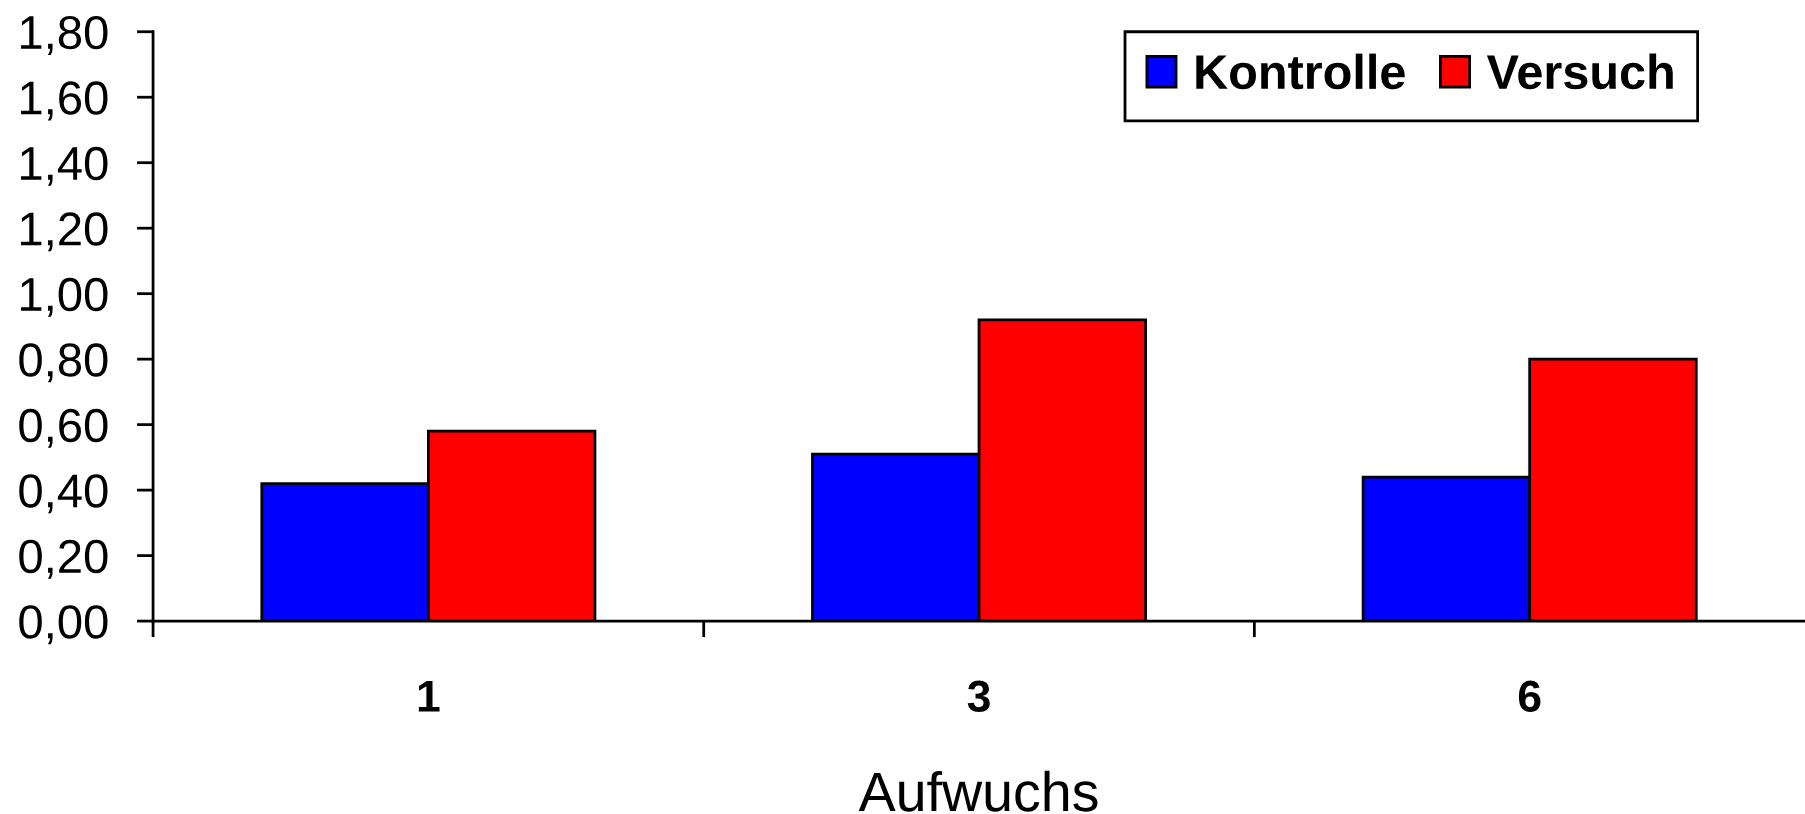  Describe the element at coordinates (429, 696) in the screenshot. I see `x-tick-label: 1` at that location.